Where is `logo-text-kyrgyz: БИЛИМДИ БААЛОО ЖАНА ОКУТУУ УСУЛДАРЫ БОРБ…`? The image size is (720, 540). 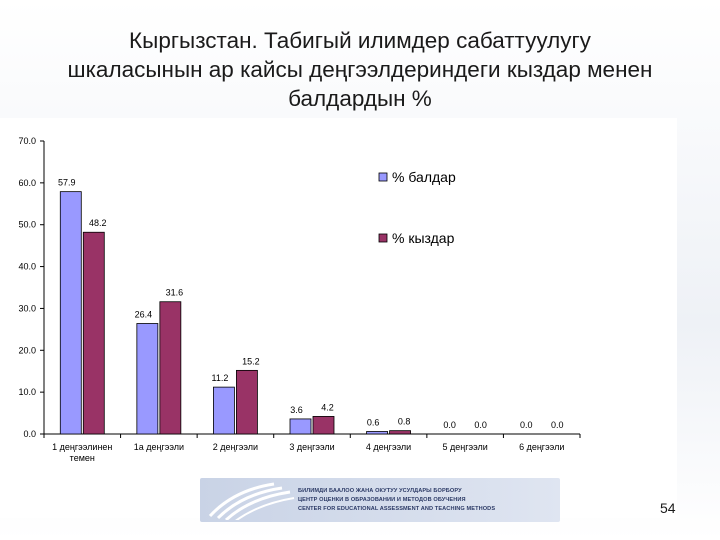
logo-text-kyrgyz: БИЛИМДИ БААЛОО ЖАНА ОКУТУУ УСУЛДАРЫ БОРБ… is located at coordinates (380, 491).